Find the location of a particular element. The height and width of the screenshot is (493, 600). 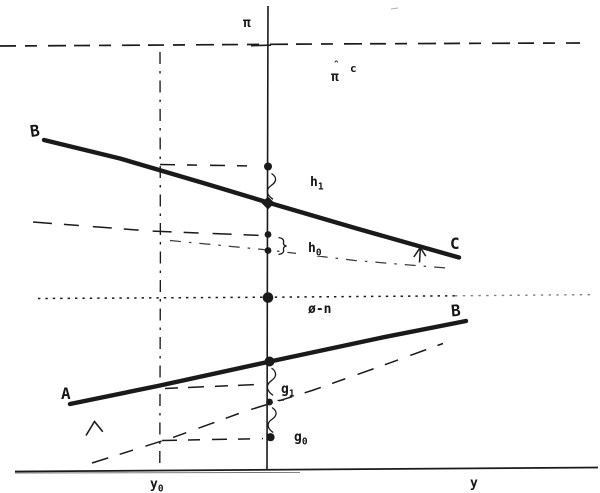

h1-label: h1 is located at coordinates (317, 184).